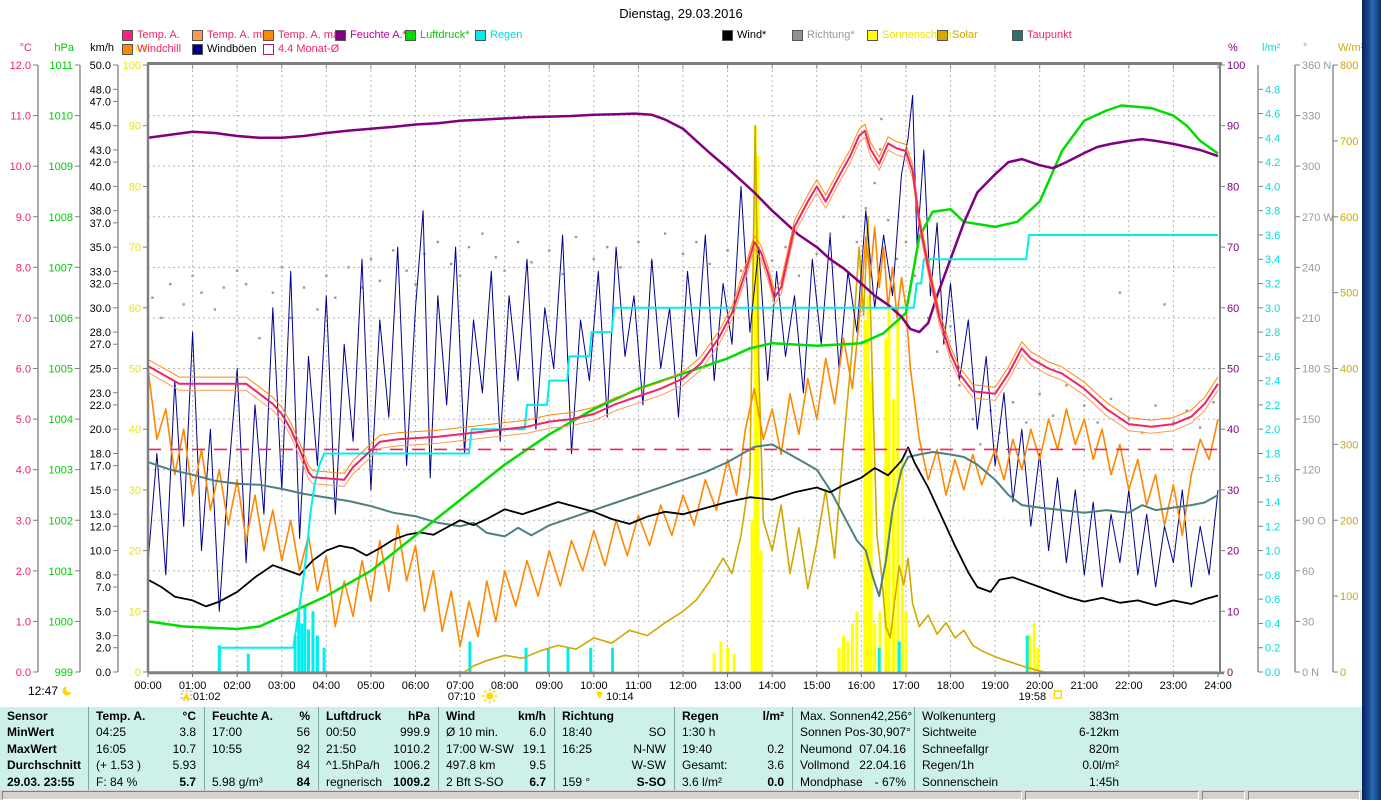  What do you see at coordinates (831, 35) in the screenshot?
I see `legend-label: Richtung*` at bounding box center [831, 35].